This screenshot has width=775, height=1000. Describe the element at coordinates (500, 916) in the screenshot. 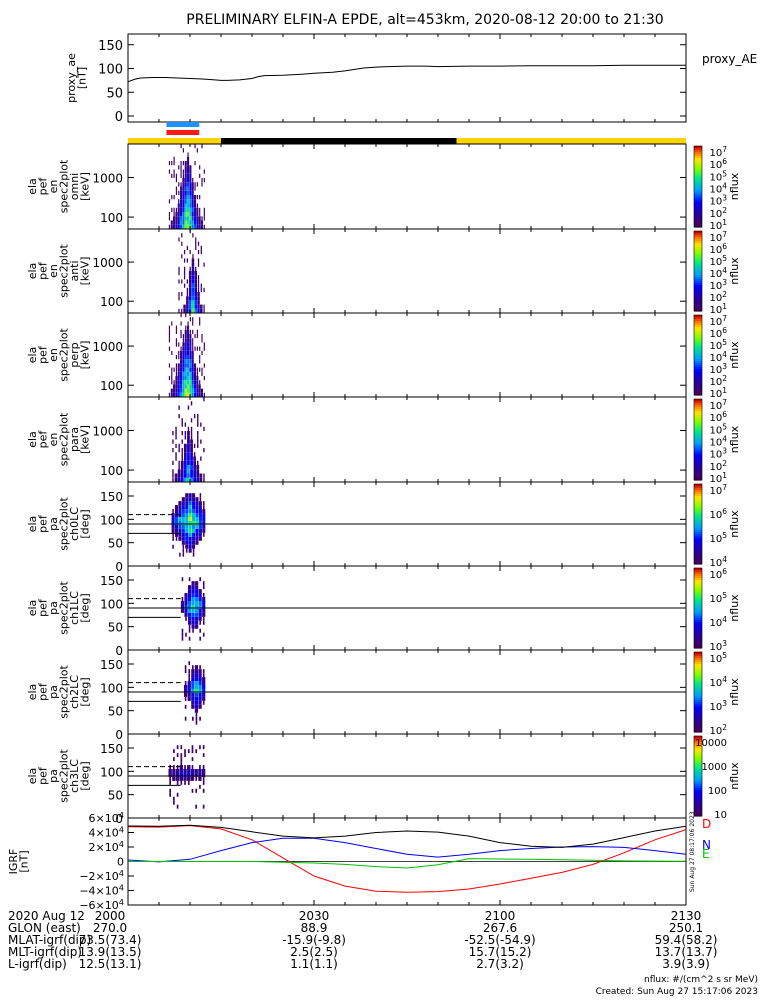

I see `orbit-value: 2100` at that location.